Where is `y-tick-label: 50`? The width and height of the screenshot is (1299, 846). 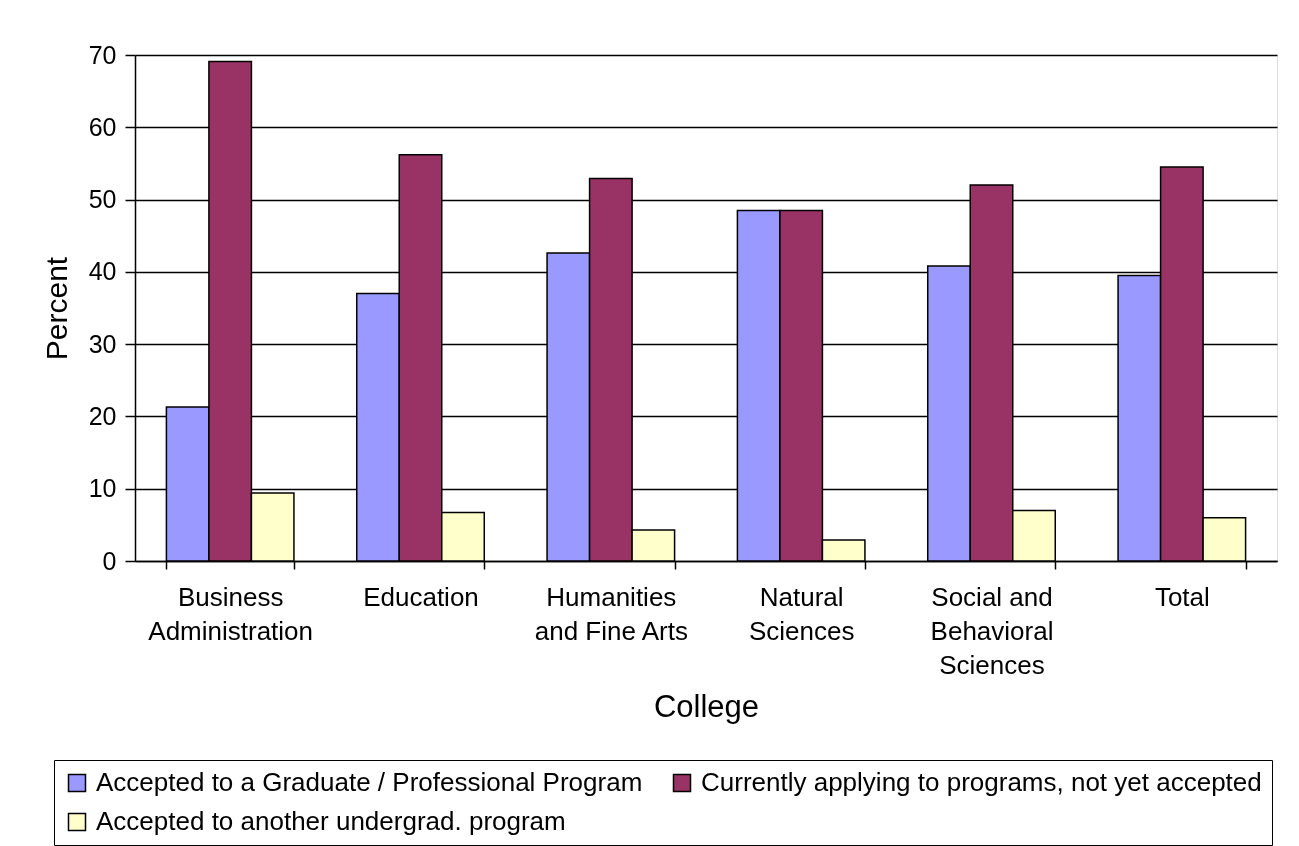 y-tick-label: 50 is located at coordinates (102, 199).